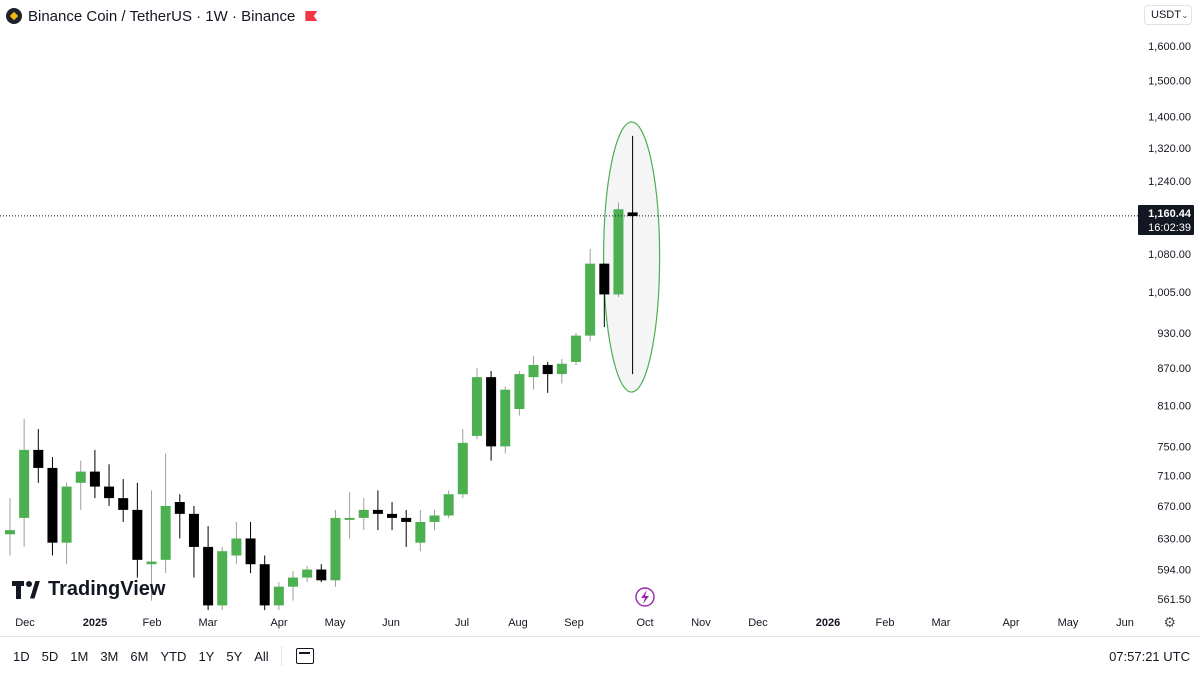  I want to click on range-button-1m: 1M, so click(79, 656).